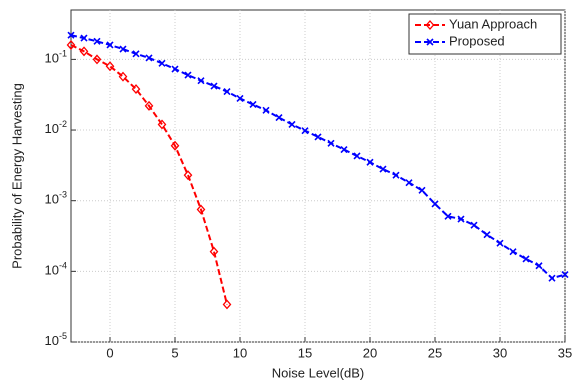 The width and height of the screenshot is (573, 383). What do you see at coordinates (56, 269) in the screenshot?
I see `y-tick-label: 10⁻⁴` at bounding box center [56, 269].